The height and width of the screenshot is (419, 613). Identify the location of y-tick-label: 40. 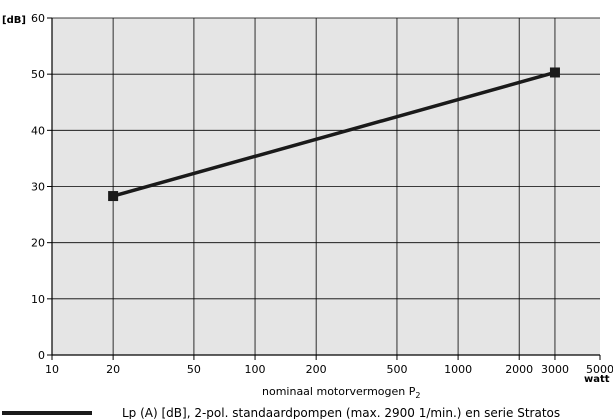
(38, 130).